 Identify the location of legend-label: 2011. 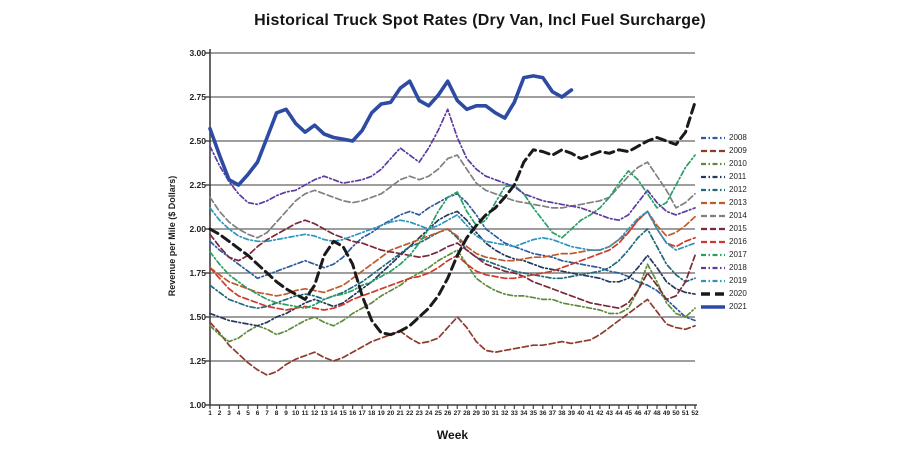
(738, 176).